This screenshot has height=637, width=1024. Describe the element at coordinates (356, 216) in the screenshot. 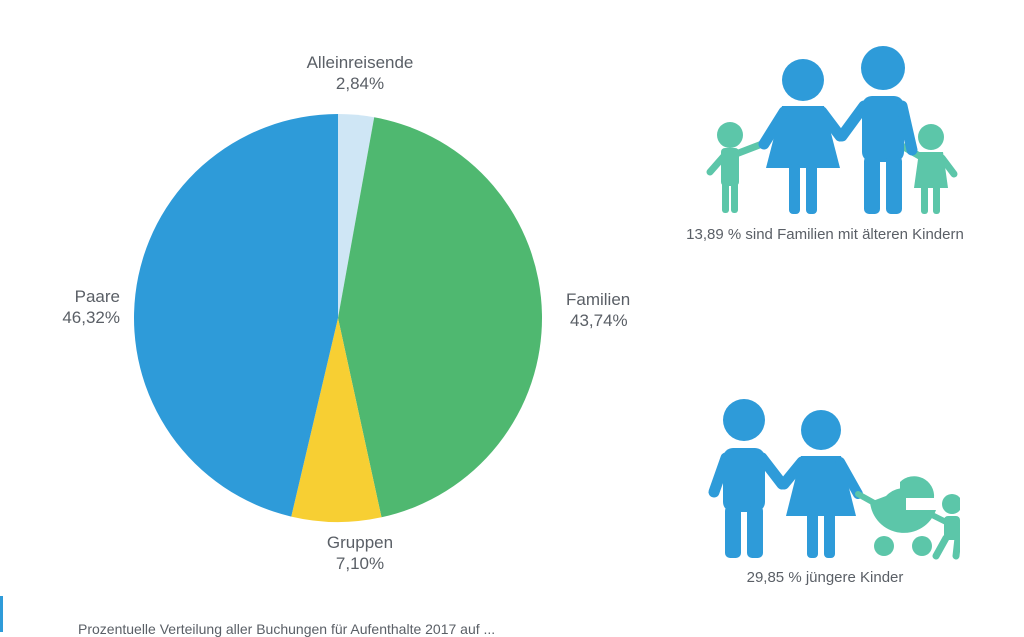

I see `pie-slice-alleinreisende` at that location.